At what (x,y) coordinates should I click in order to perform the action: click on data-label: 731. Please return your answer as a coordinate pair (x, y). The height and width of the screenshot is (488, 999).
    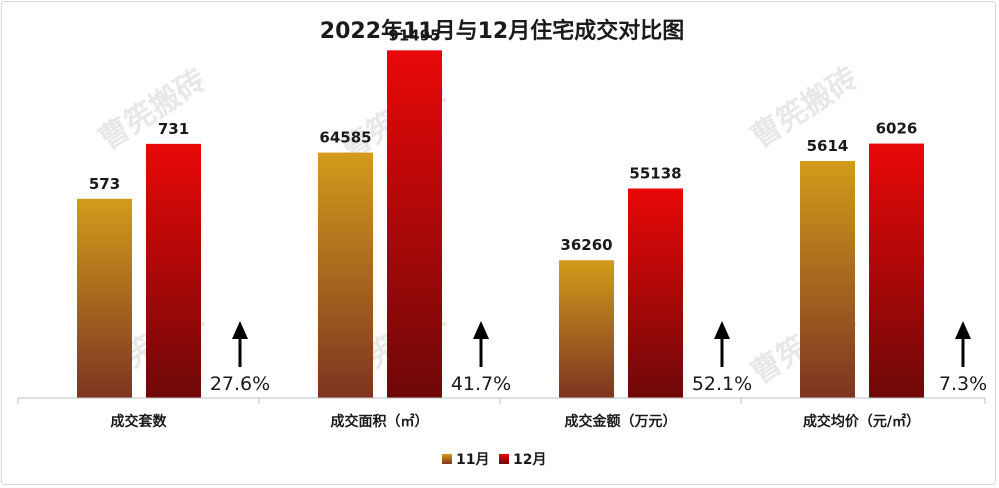
    Looking at the image, I should click on (173, 129).